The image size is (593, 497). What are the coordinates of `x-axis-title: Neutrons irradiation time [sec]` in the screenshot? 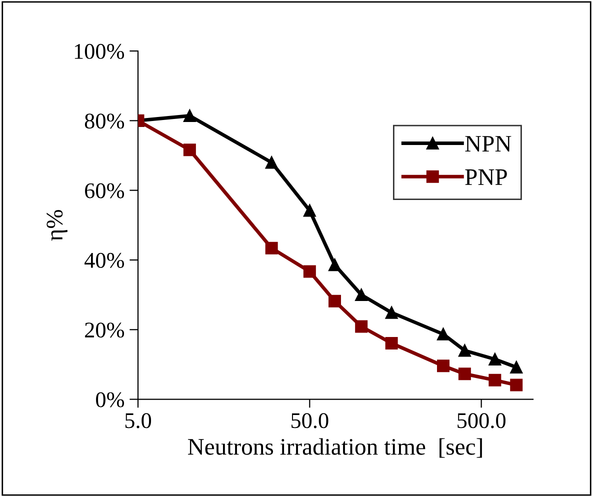 It's located at (335, 448).